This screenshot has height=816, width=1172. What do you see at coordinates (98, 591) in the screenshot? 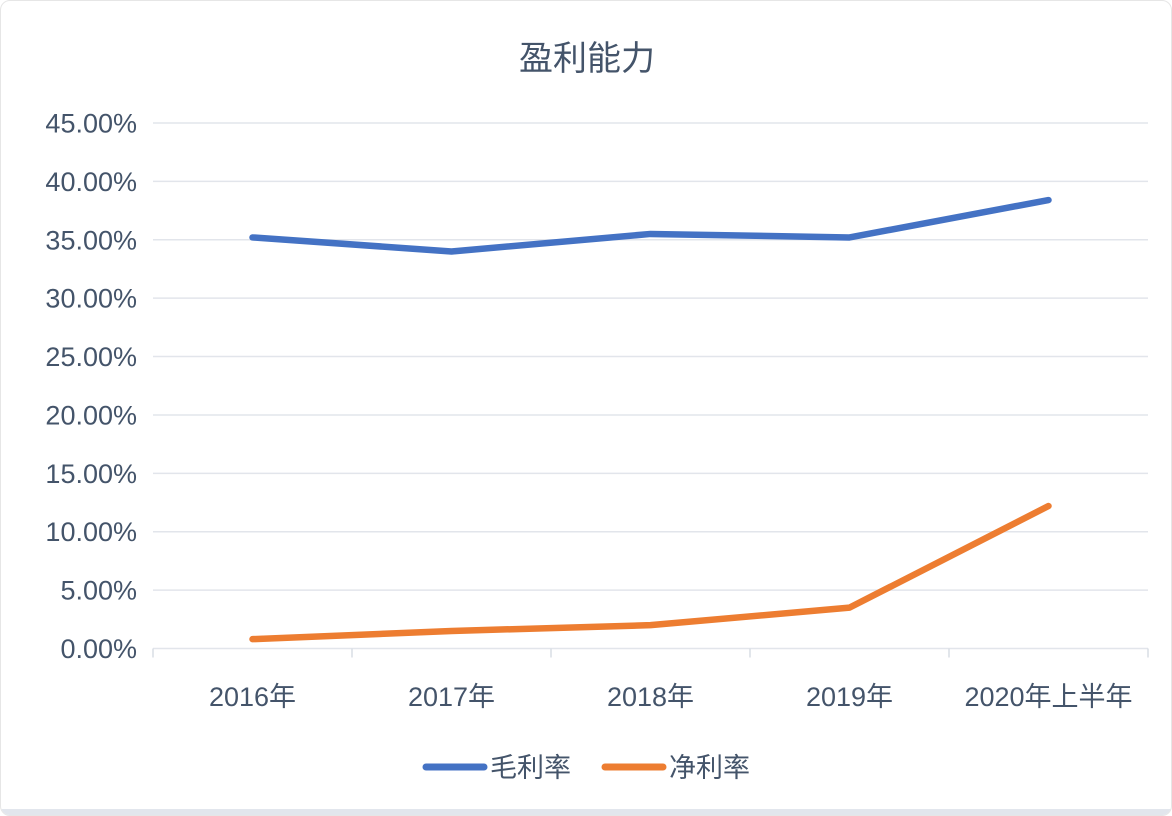
I see `y-tick-label: 5.00%` at bounding box center [98, 591].